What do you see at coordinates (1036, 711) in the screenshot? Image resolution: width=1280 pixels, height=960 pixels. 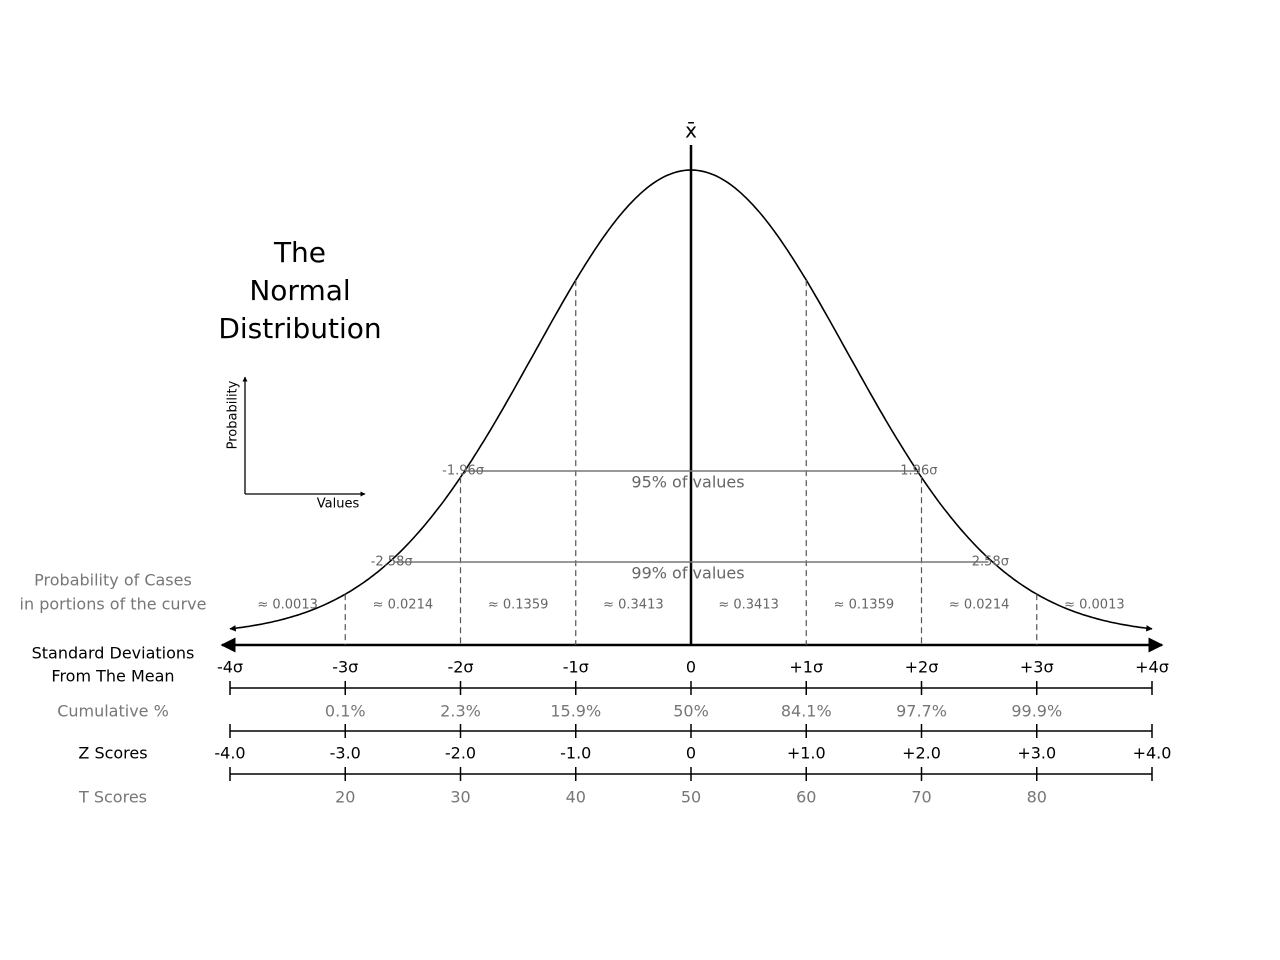 I see `row-tick: 99.9%` at bounding box center [1036, 711].